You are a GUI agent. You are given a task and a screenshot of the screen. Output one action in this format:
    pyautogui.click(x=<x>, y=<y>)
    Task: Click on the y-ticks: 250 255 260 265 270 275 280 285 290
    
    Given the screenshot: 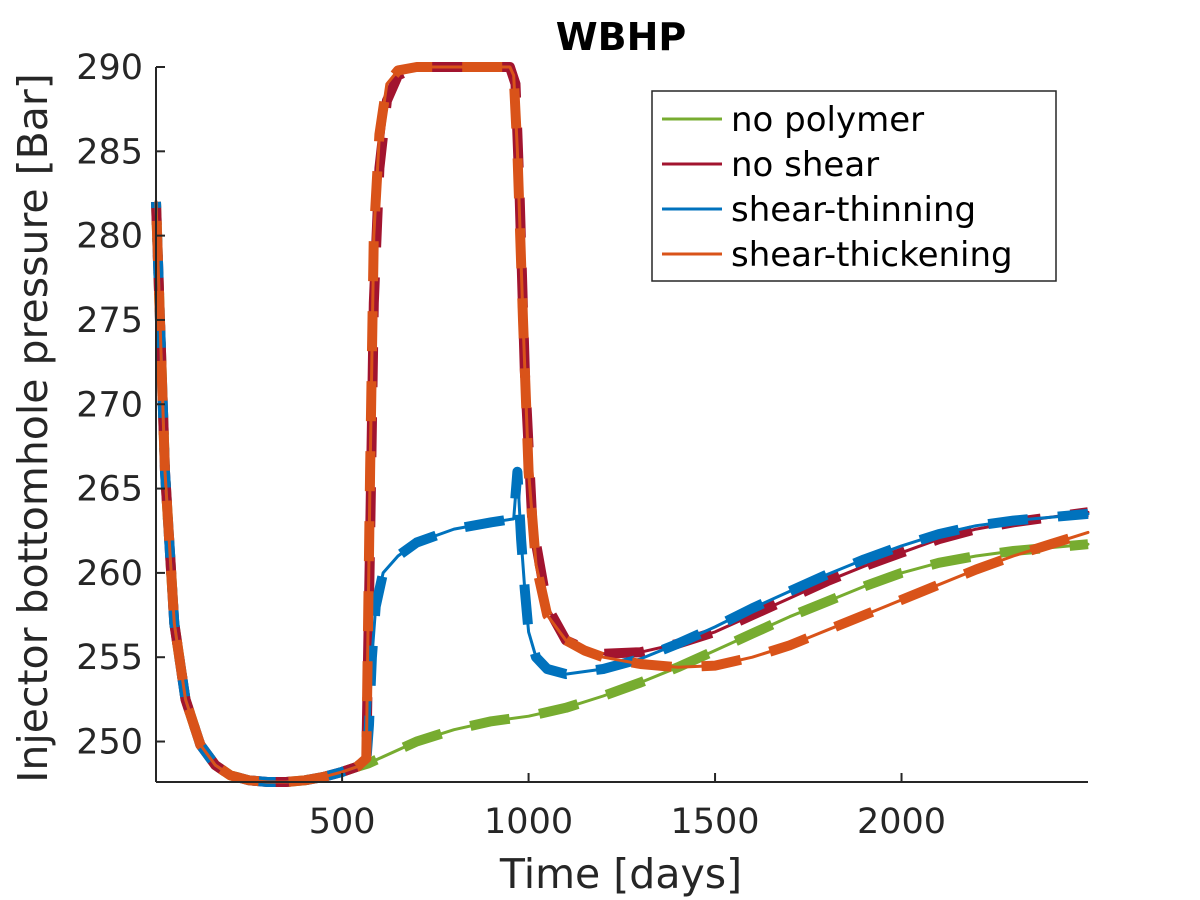 What is the action you would take?
    pyautogui.click(x=120, y=405)
    